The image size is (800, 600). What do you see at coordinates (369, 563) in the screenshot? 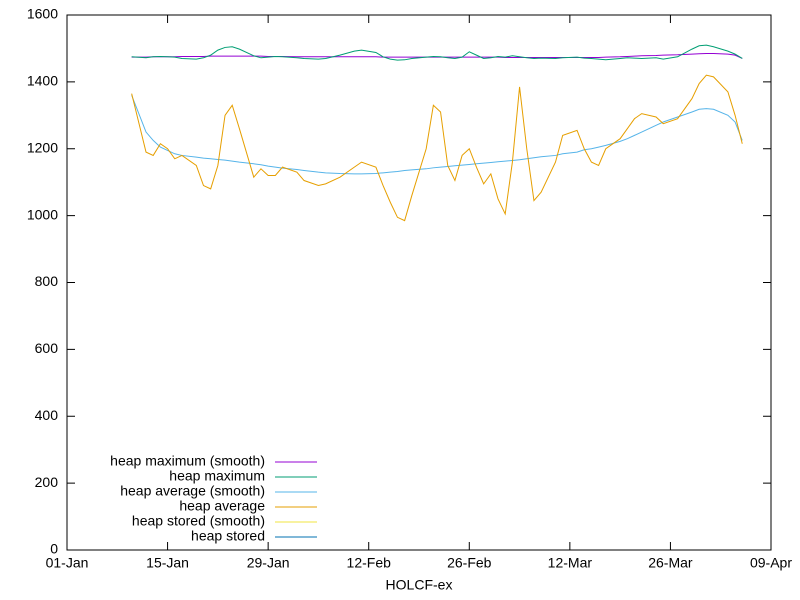
I see `x-tick-label: 12-Feb` at bounding box center [369, 563].